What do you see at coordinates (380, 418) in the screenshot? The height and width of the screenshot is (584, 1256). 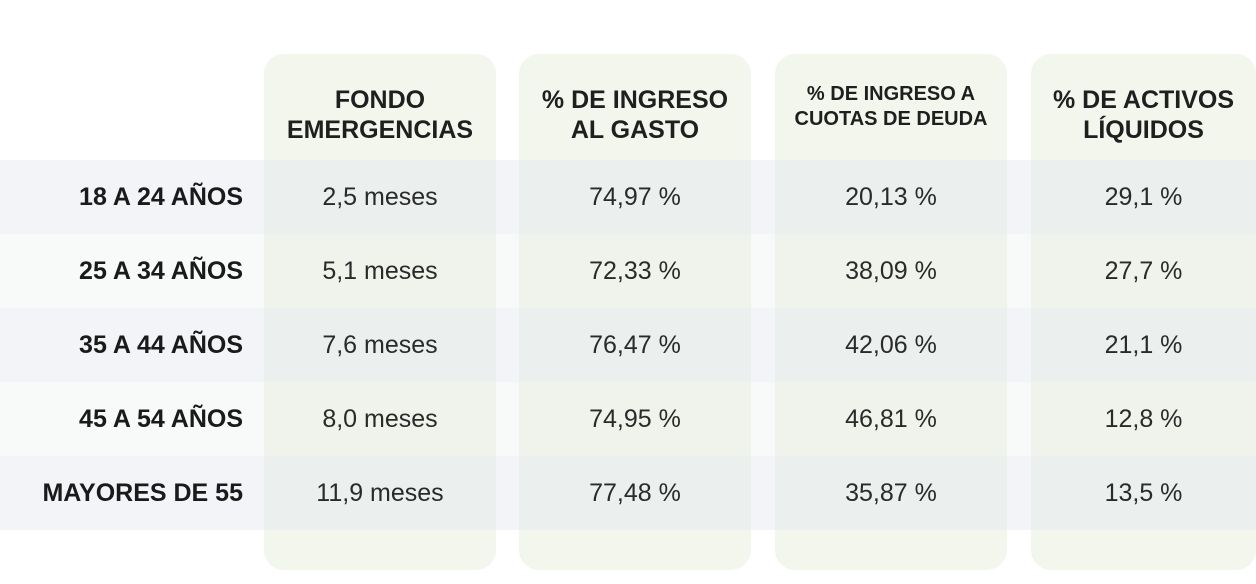 I see `cell-fondo: 8,0 meses` at bounding box center [380, 418].